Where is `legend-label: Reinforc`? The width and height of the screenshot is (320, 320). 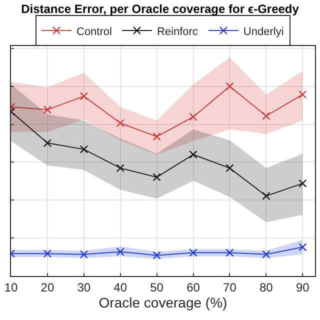
legend-label: Reinforc is located at coordinates (177, 32).